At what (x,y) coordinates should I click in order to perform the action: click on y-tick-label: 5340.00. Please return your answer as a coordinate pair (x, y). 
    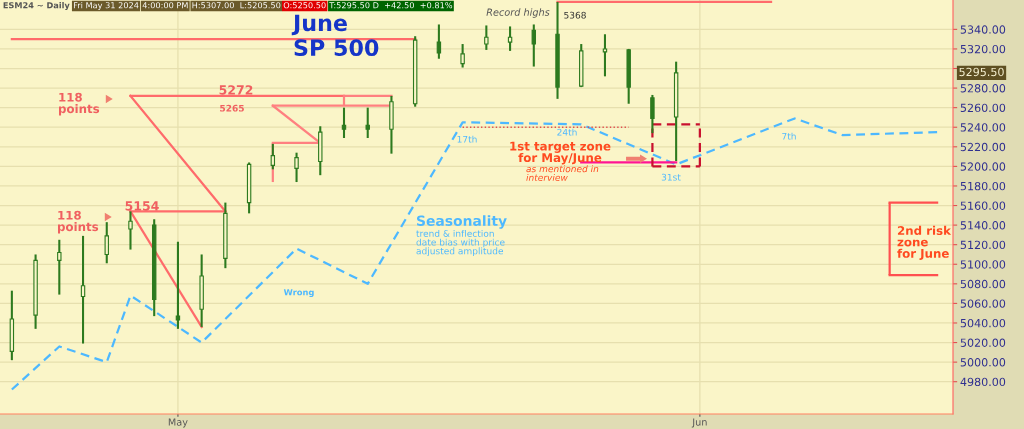
    Looking at the image, I should click on (983, 29).